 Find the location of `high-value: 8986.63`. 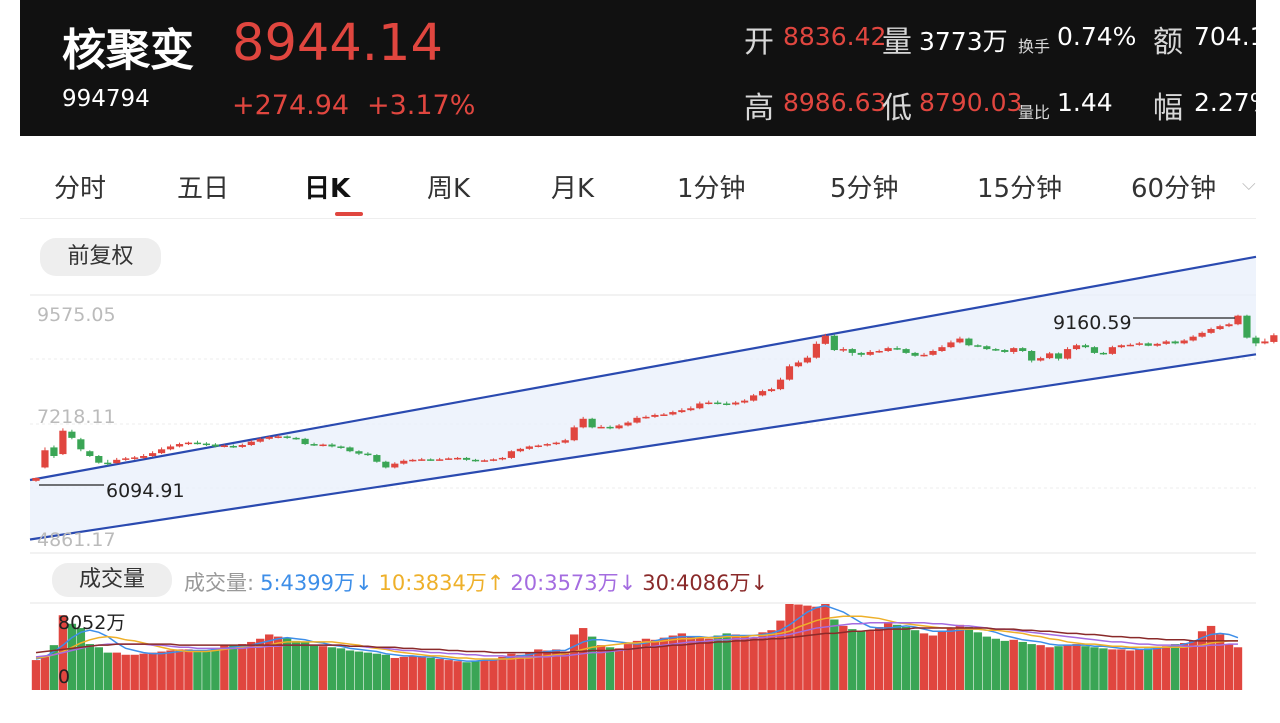

high-value: 8986.63 is located at coordinates (835, 102).